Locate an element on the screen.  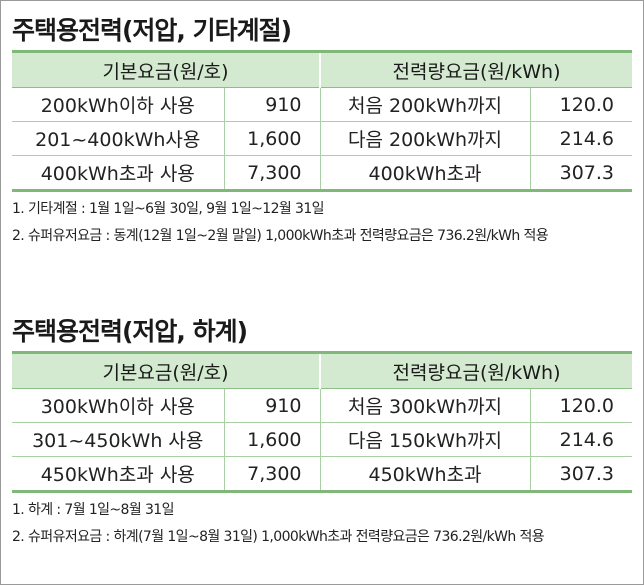
base-usage-label: 201~400kWh사용 is located at coordinates (118, 138).